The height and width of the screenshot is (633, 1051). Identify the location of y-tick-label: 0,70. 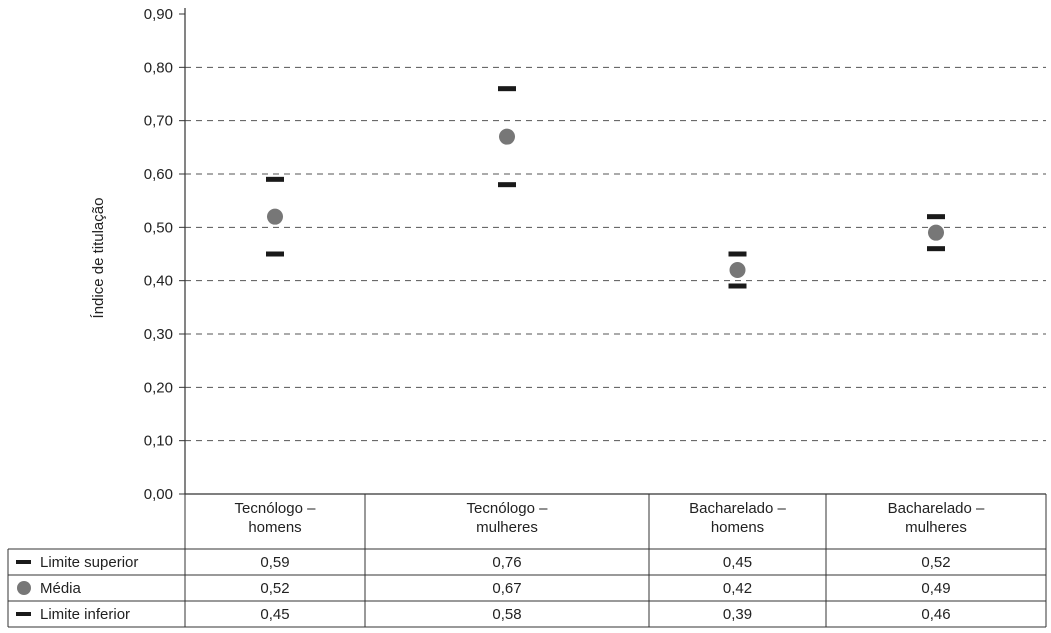
(158, 121).